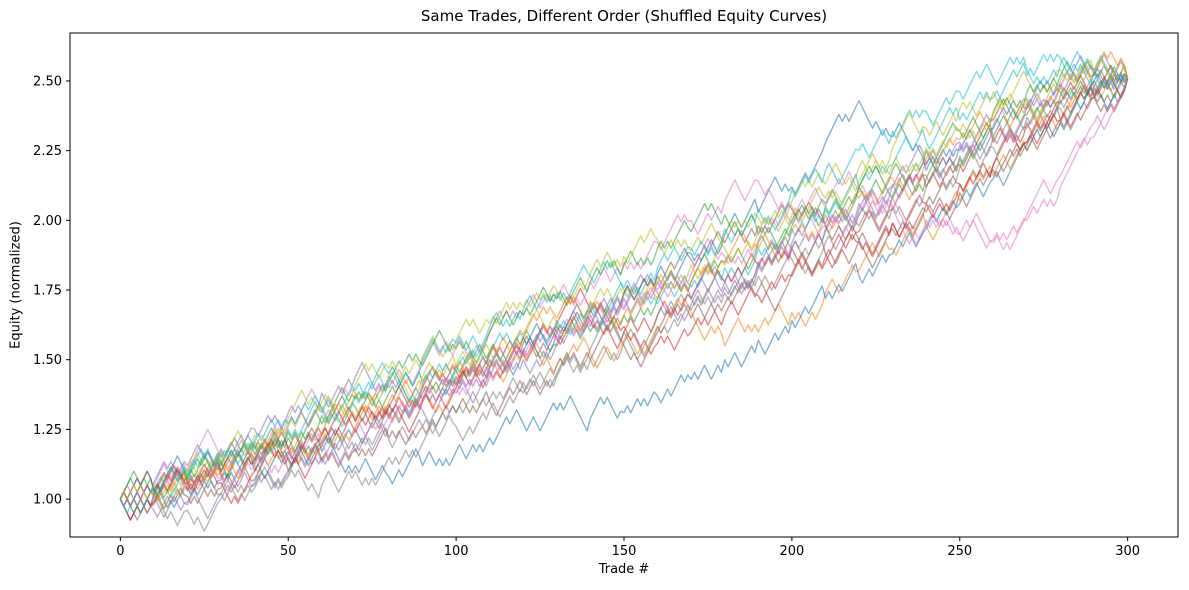  What do you see at coordinates (456, 551) in the screenshot?
I see `x-tick-label: 100` at bounding box center [456, 551].